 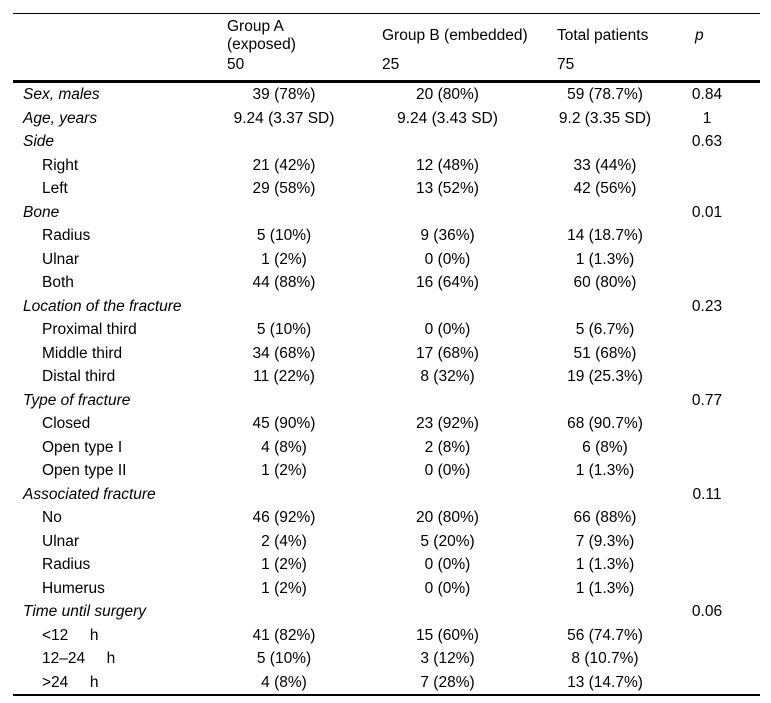 What do you see at coordinates (284, 376) in the screenshot?
I see `group-a-value: 11 (22%)` at bounding box center [284, 376].